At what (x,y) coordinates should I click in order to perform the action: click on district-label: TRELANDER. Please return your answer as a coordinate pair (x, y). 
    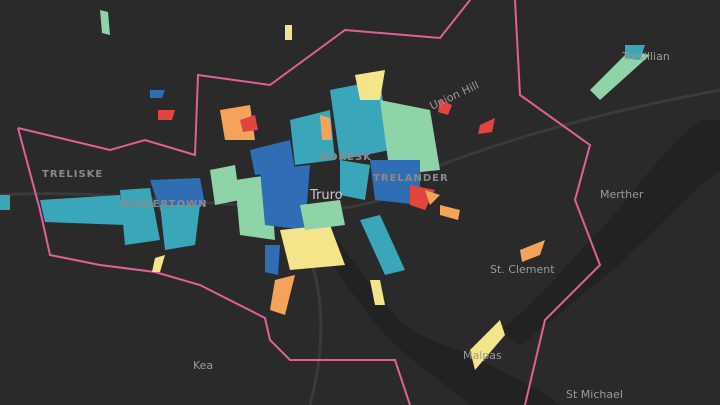
    Looking at the image, I should click on (411, 178).